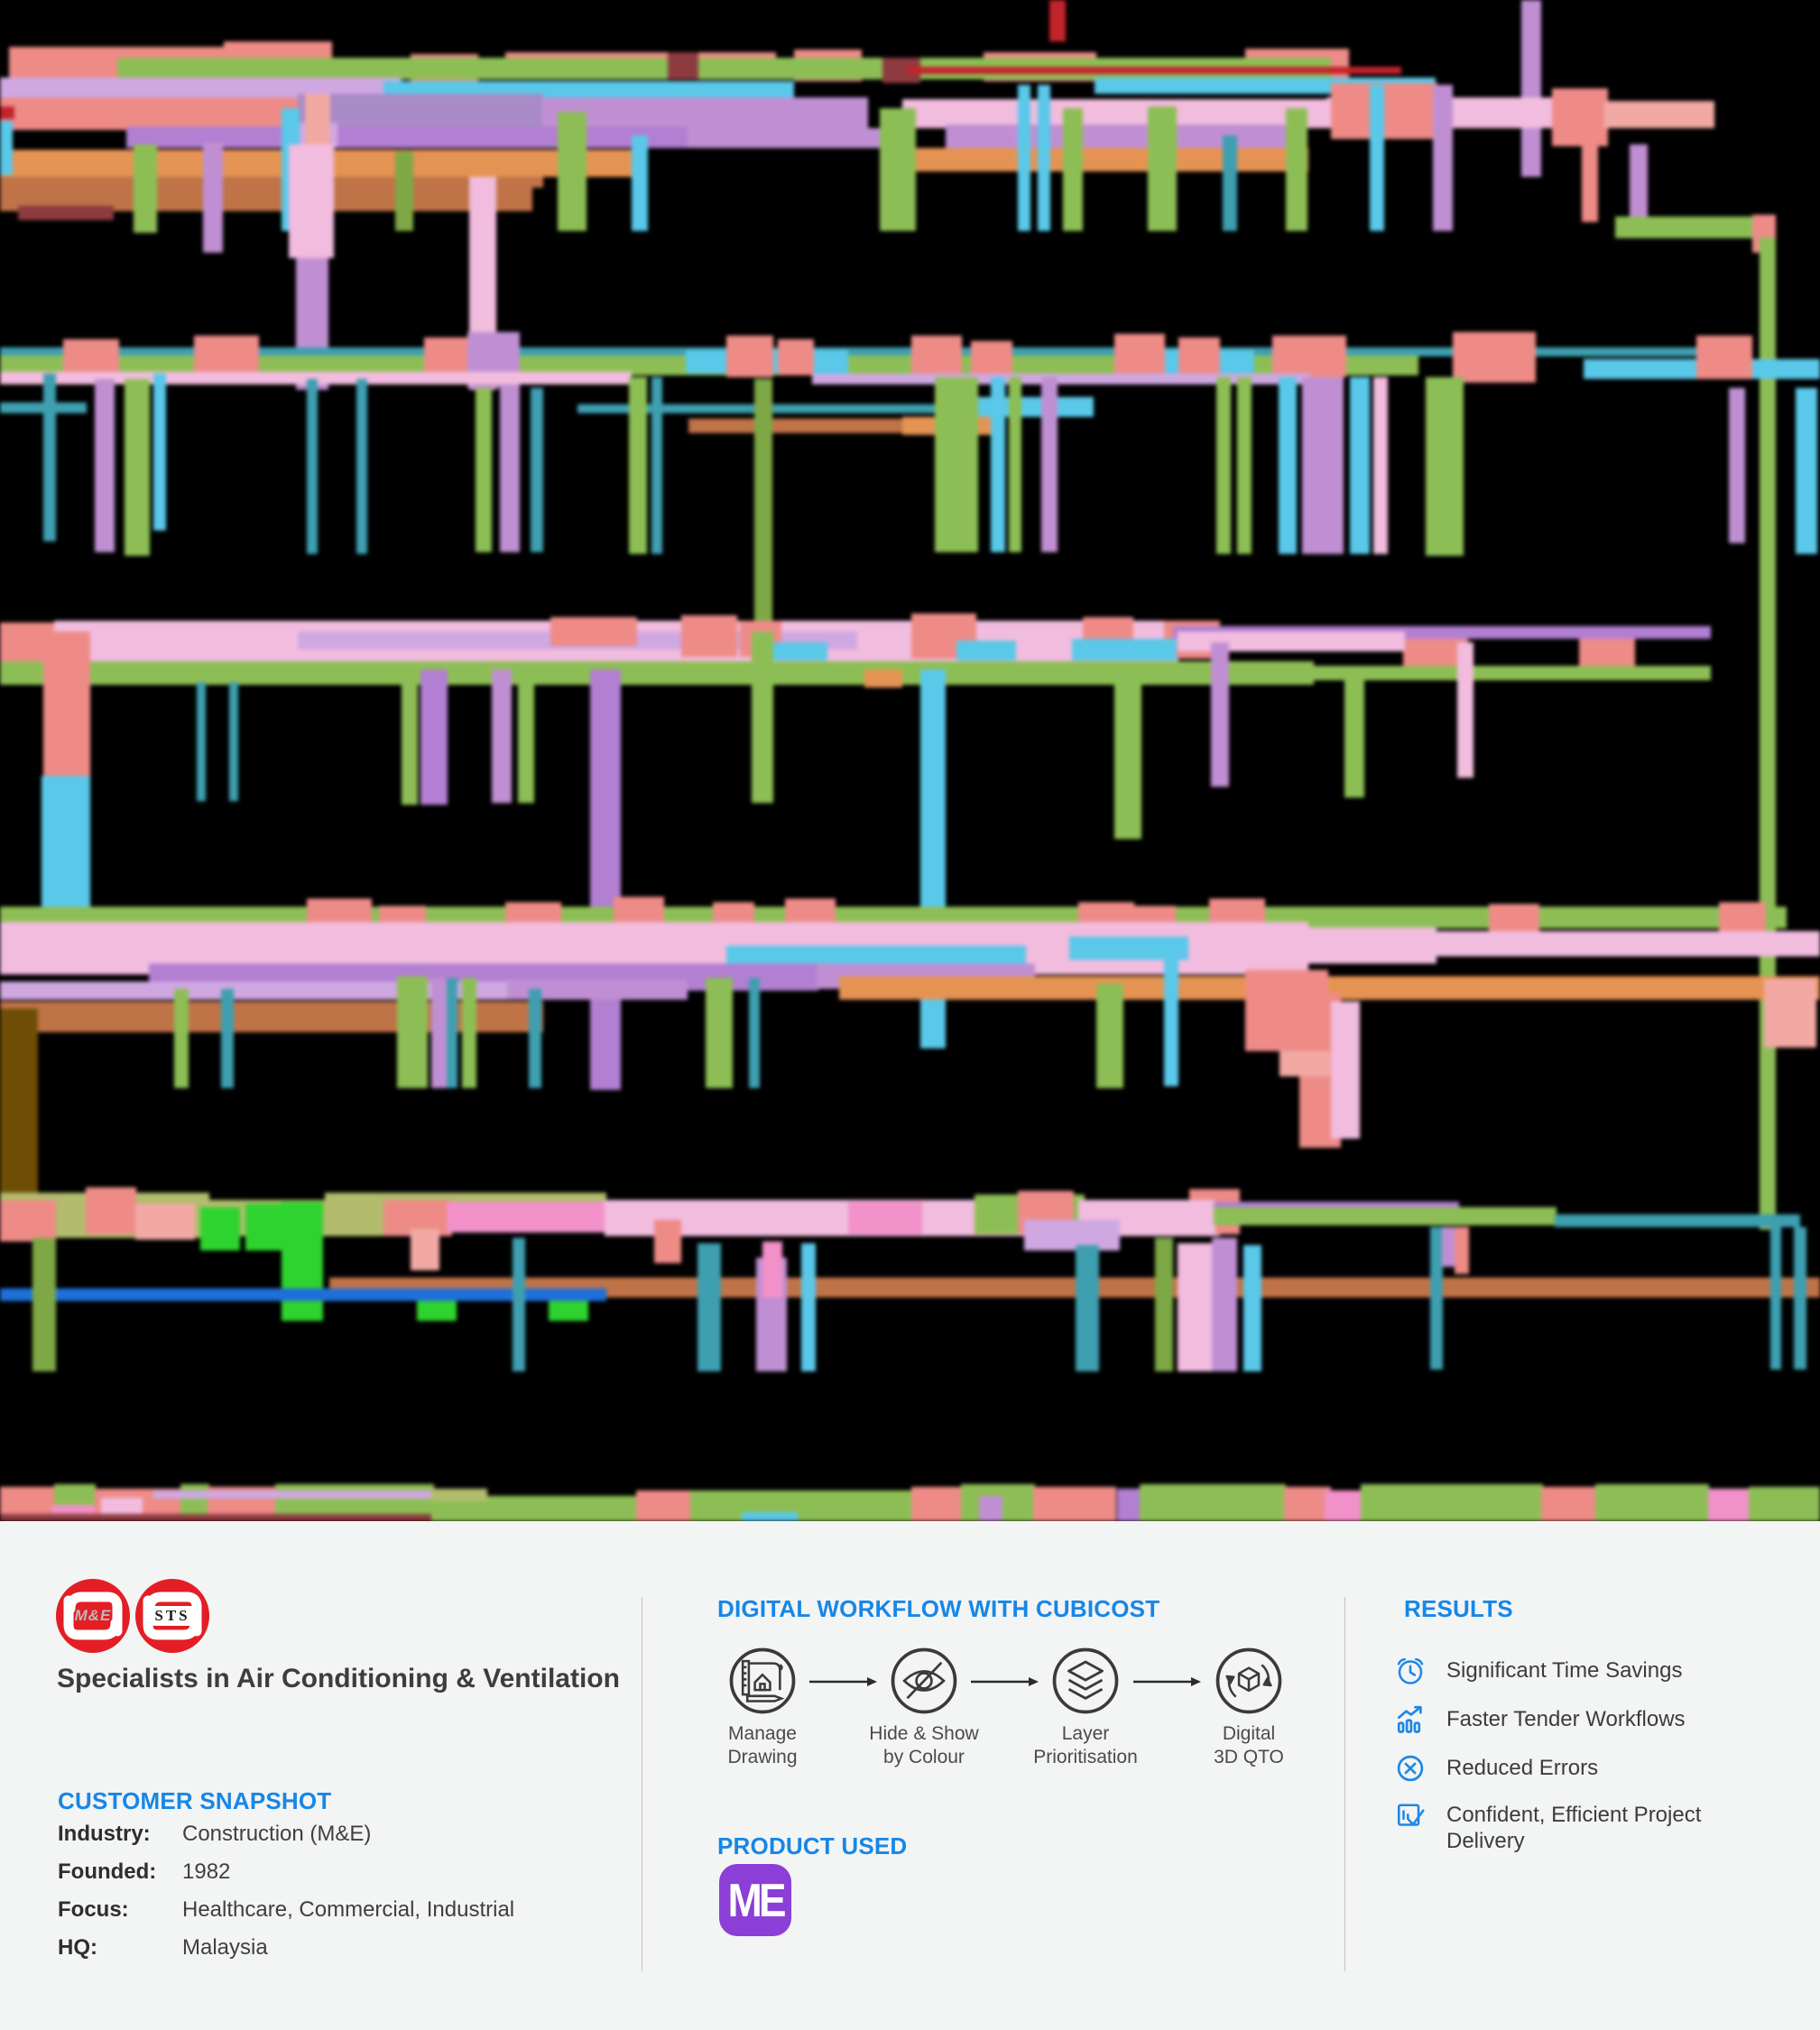 Image resolution: width=1820 pixels, height=2030 pixels. I want to click on snapshot-label: Founded:, so click(108, 1871).